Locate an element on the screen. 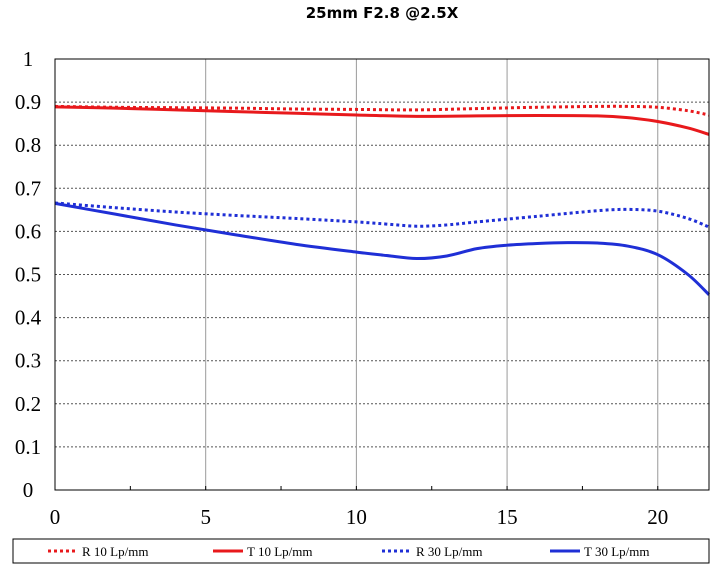  y-tick-label: 0.3 is located at coordinates (28, 361).